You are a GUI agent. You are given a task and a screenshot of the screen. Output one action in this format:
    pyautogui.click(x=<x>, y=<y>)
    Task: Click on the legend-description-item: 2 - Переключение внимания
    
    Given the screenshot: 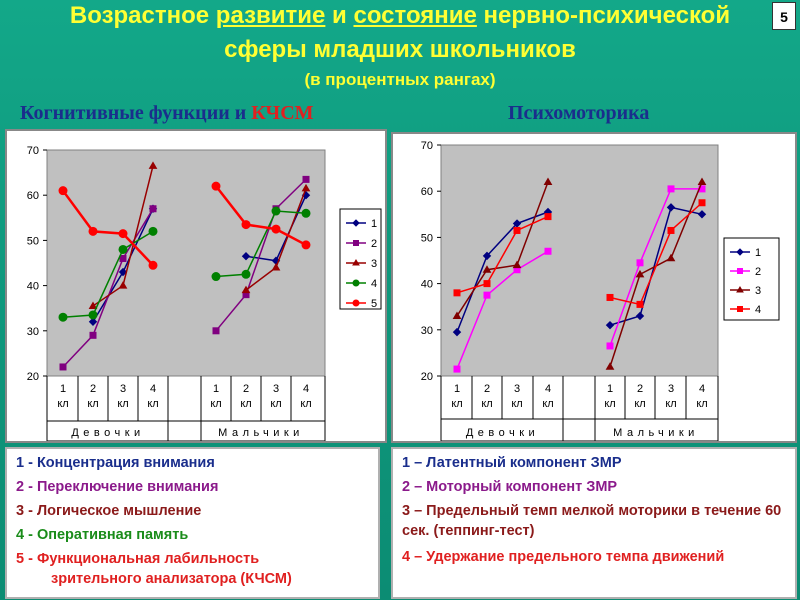 What is the action you would take?
    pyautogui.click(x=117, y=487)
    